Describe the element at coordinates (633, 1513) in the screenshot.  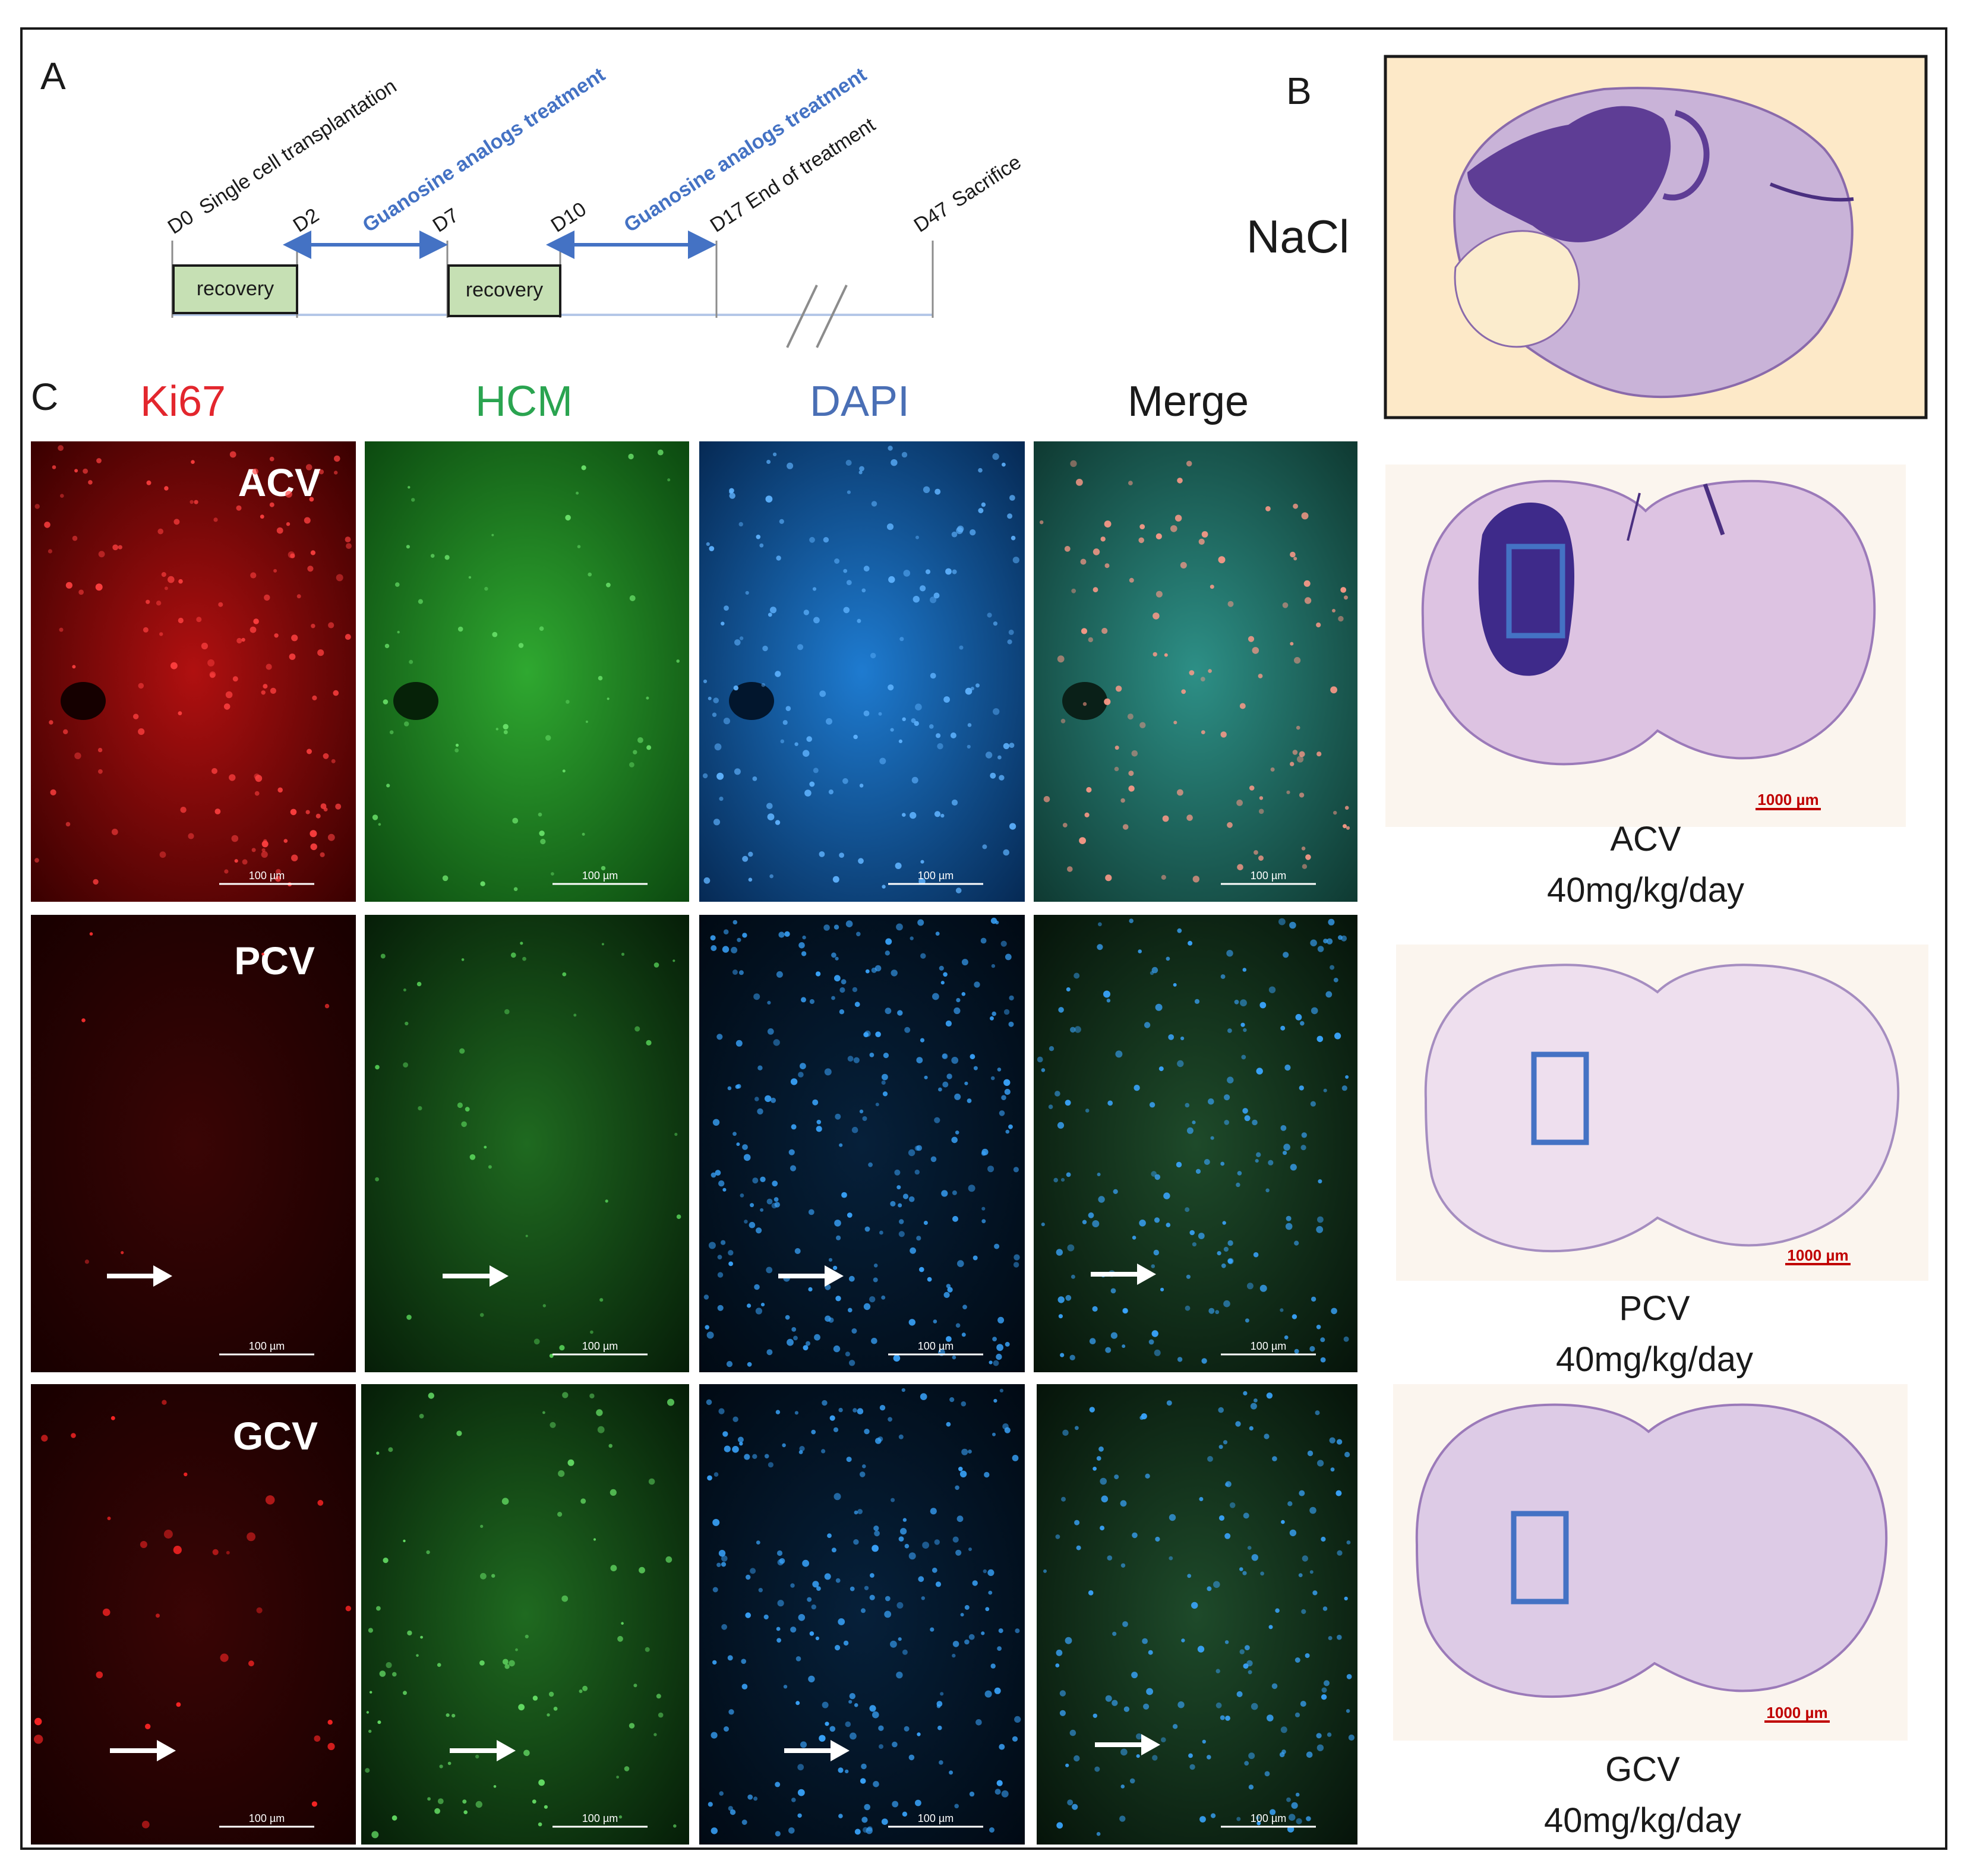
I see `white-arrows` at that location.